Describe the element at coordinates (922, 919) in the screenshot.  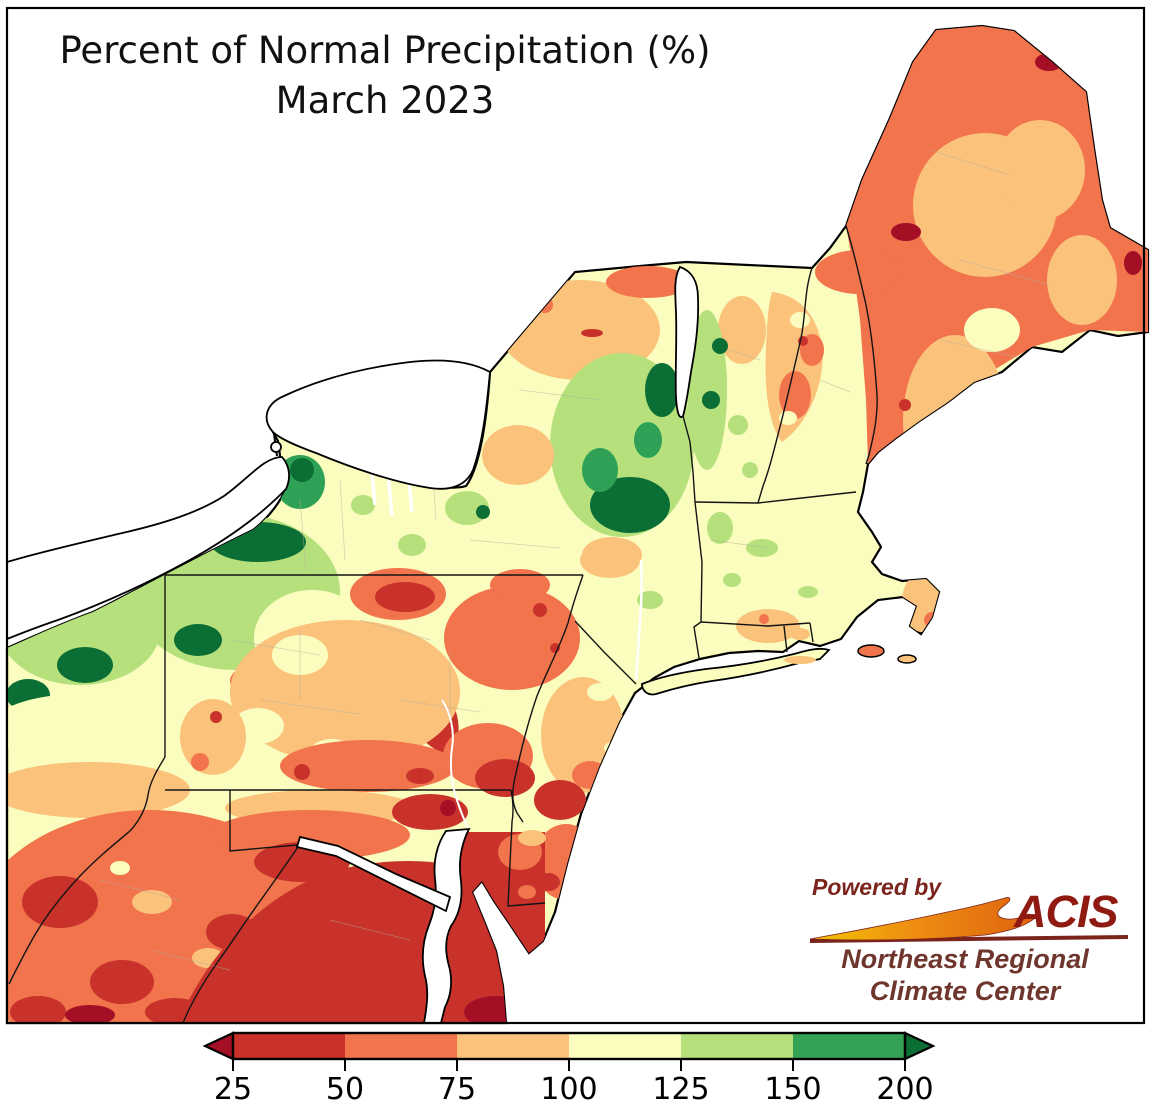
I see `swoosh-wedge` at that location.